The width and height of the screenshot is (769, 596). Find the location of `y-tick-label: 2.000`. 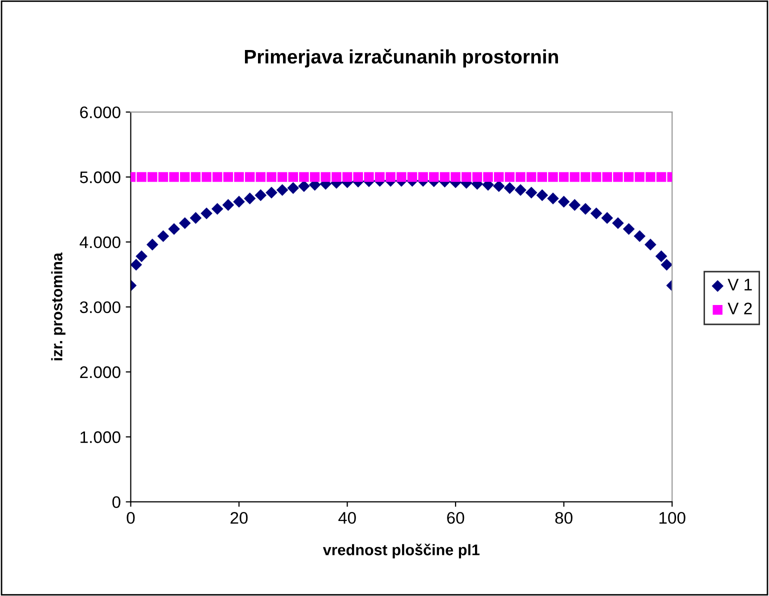

y-tick-label: 2.000 is located at coordinates (100, 372).